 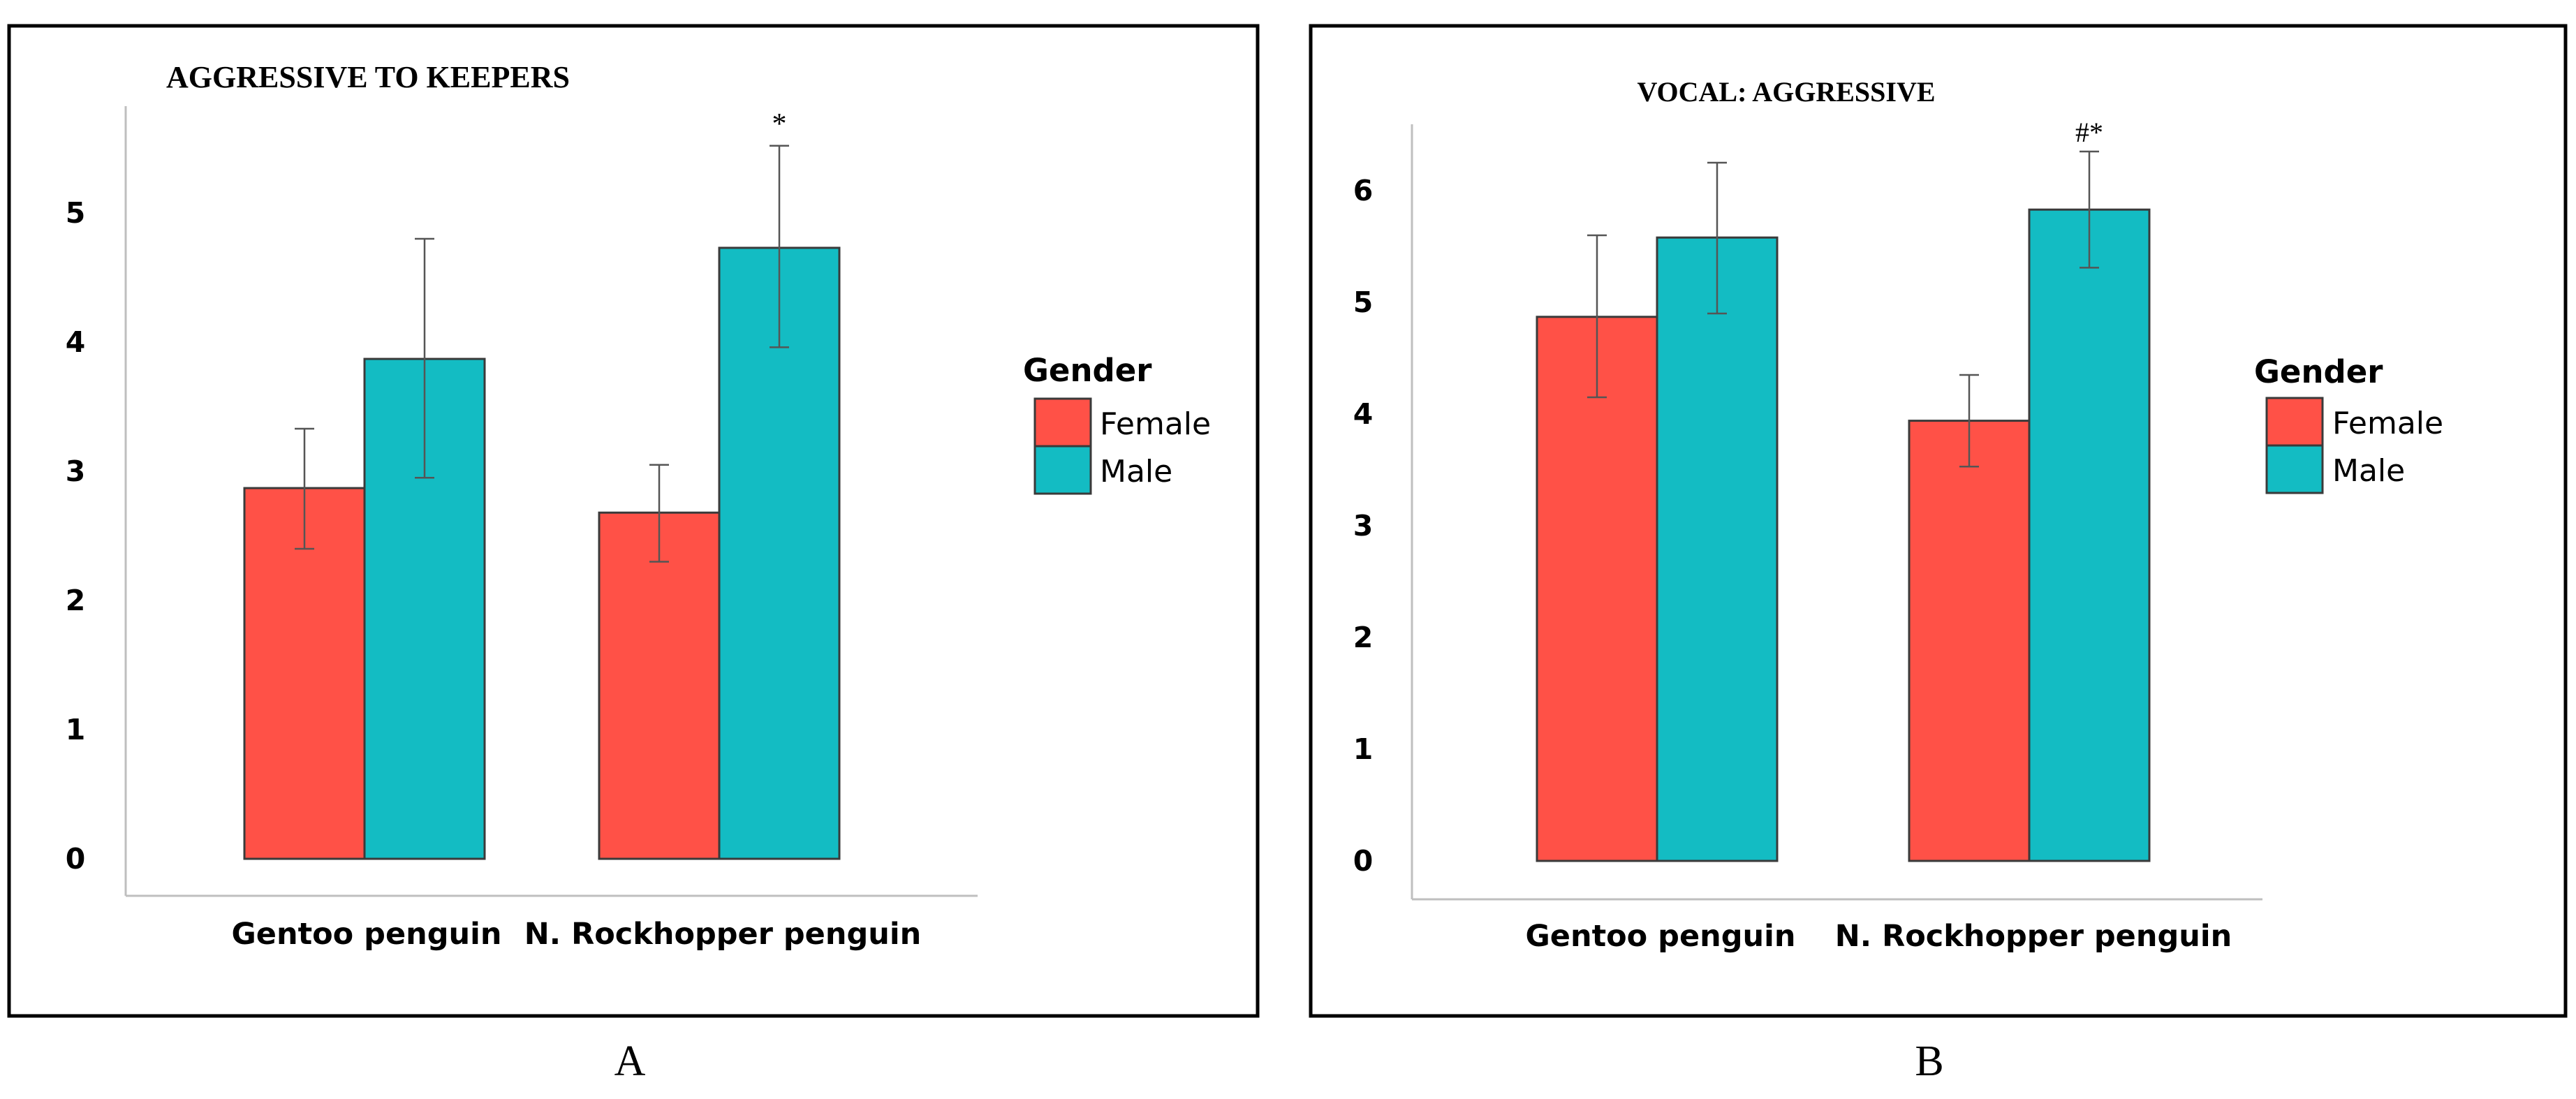 What do you see at coordinates (1363, 861) in the screenshot?
I see `panel-b-y-tick-label: 0` at bounding box center [1363, 861].